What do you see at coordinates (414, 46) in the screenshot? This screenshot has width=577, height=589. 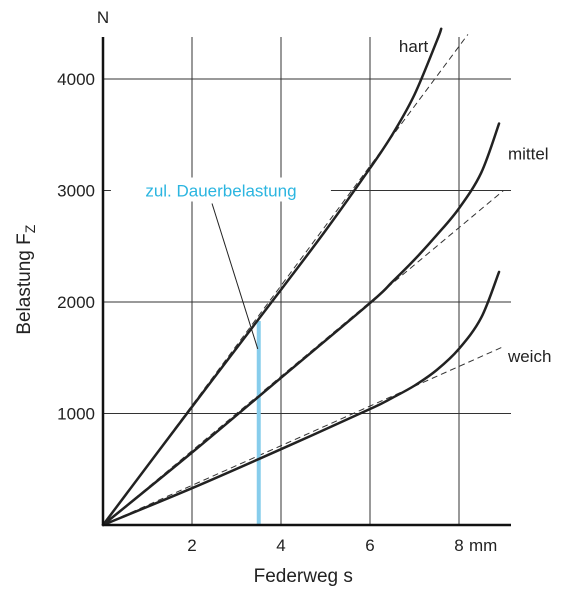 I see `series-label-hart: hart` at bounding box center [414, 46].